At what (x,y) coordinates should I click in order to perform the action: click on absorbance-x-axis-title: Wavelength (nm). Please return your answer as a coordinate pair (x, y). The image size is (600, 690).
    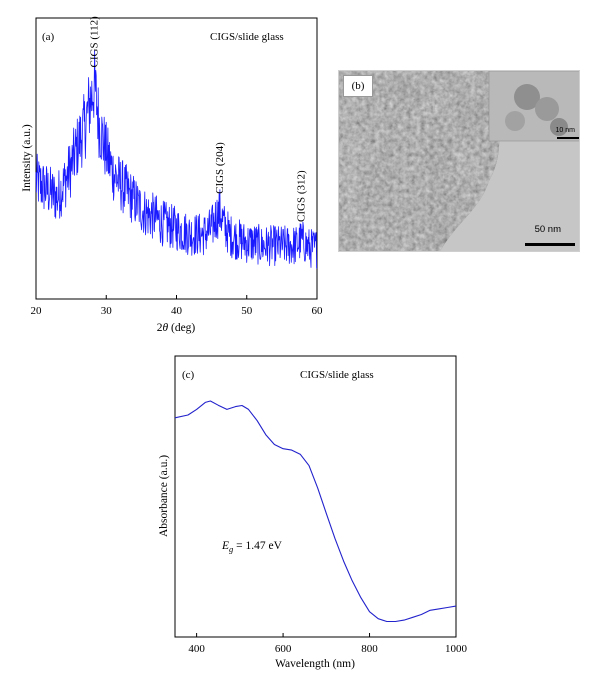
    Looking at the image, I should click on (315, 664).